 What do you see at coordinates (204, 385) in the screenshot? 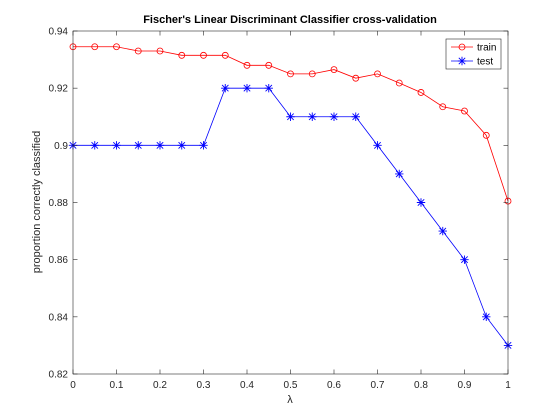
I see `x-tick-label: 0.3` at bounding box center [204, 385].